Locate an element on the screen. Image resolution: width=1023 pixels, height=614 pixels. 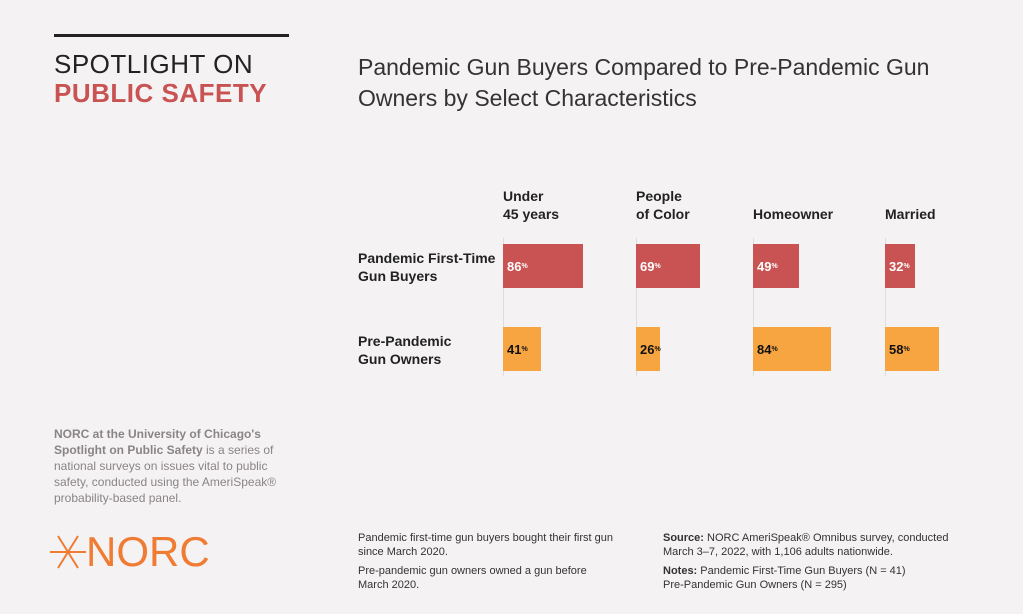
norc-logo: NORC is located at coordinates (130, 552).